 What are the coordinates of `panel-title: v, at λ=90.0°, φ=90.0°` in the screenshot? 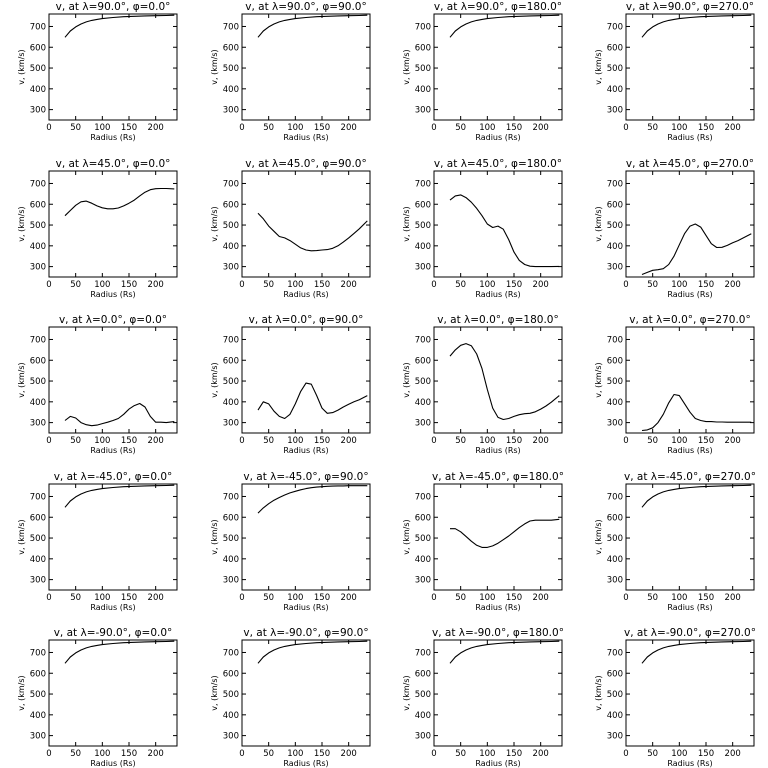 It's located at (305, 7).